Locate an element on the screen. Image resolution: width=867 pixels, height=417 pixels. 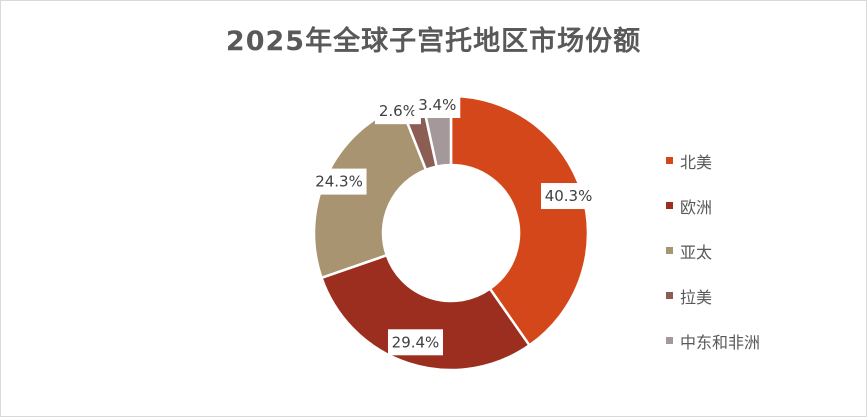
data-label-3: 24.3% is located at coordinates (339, 181).